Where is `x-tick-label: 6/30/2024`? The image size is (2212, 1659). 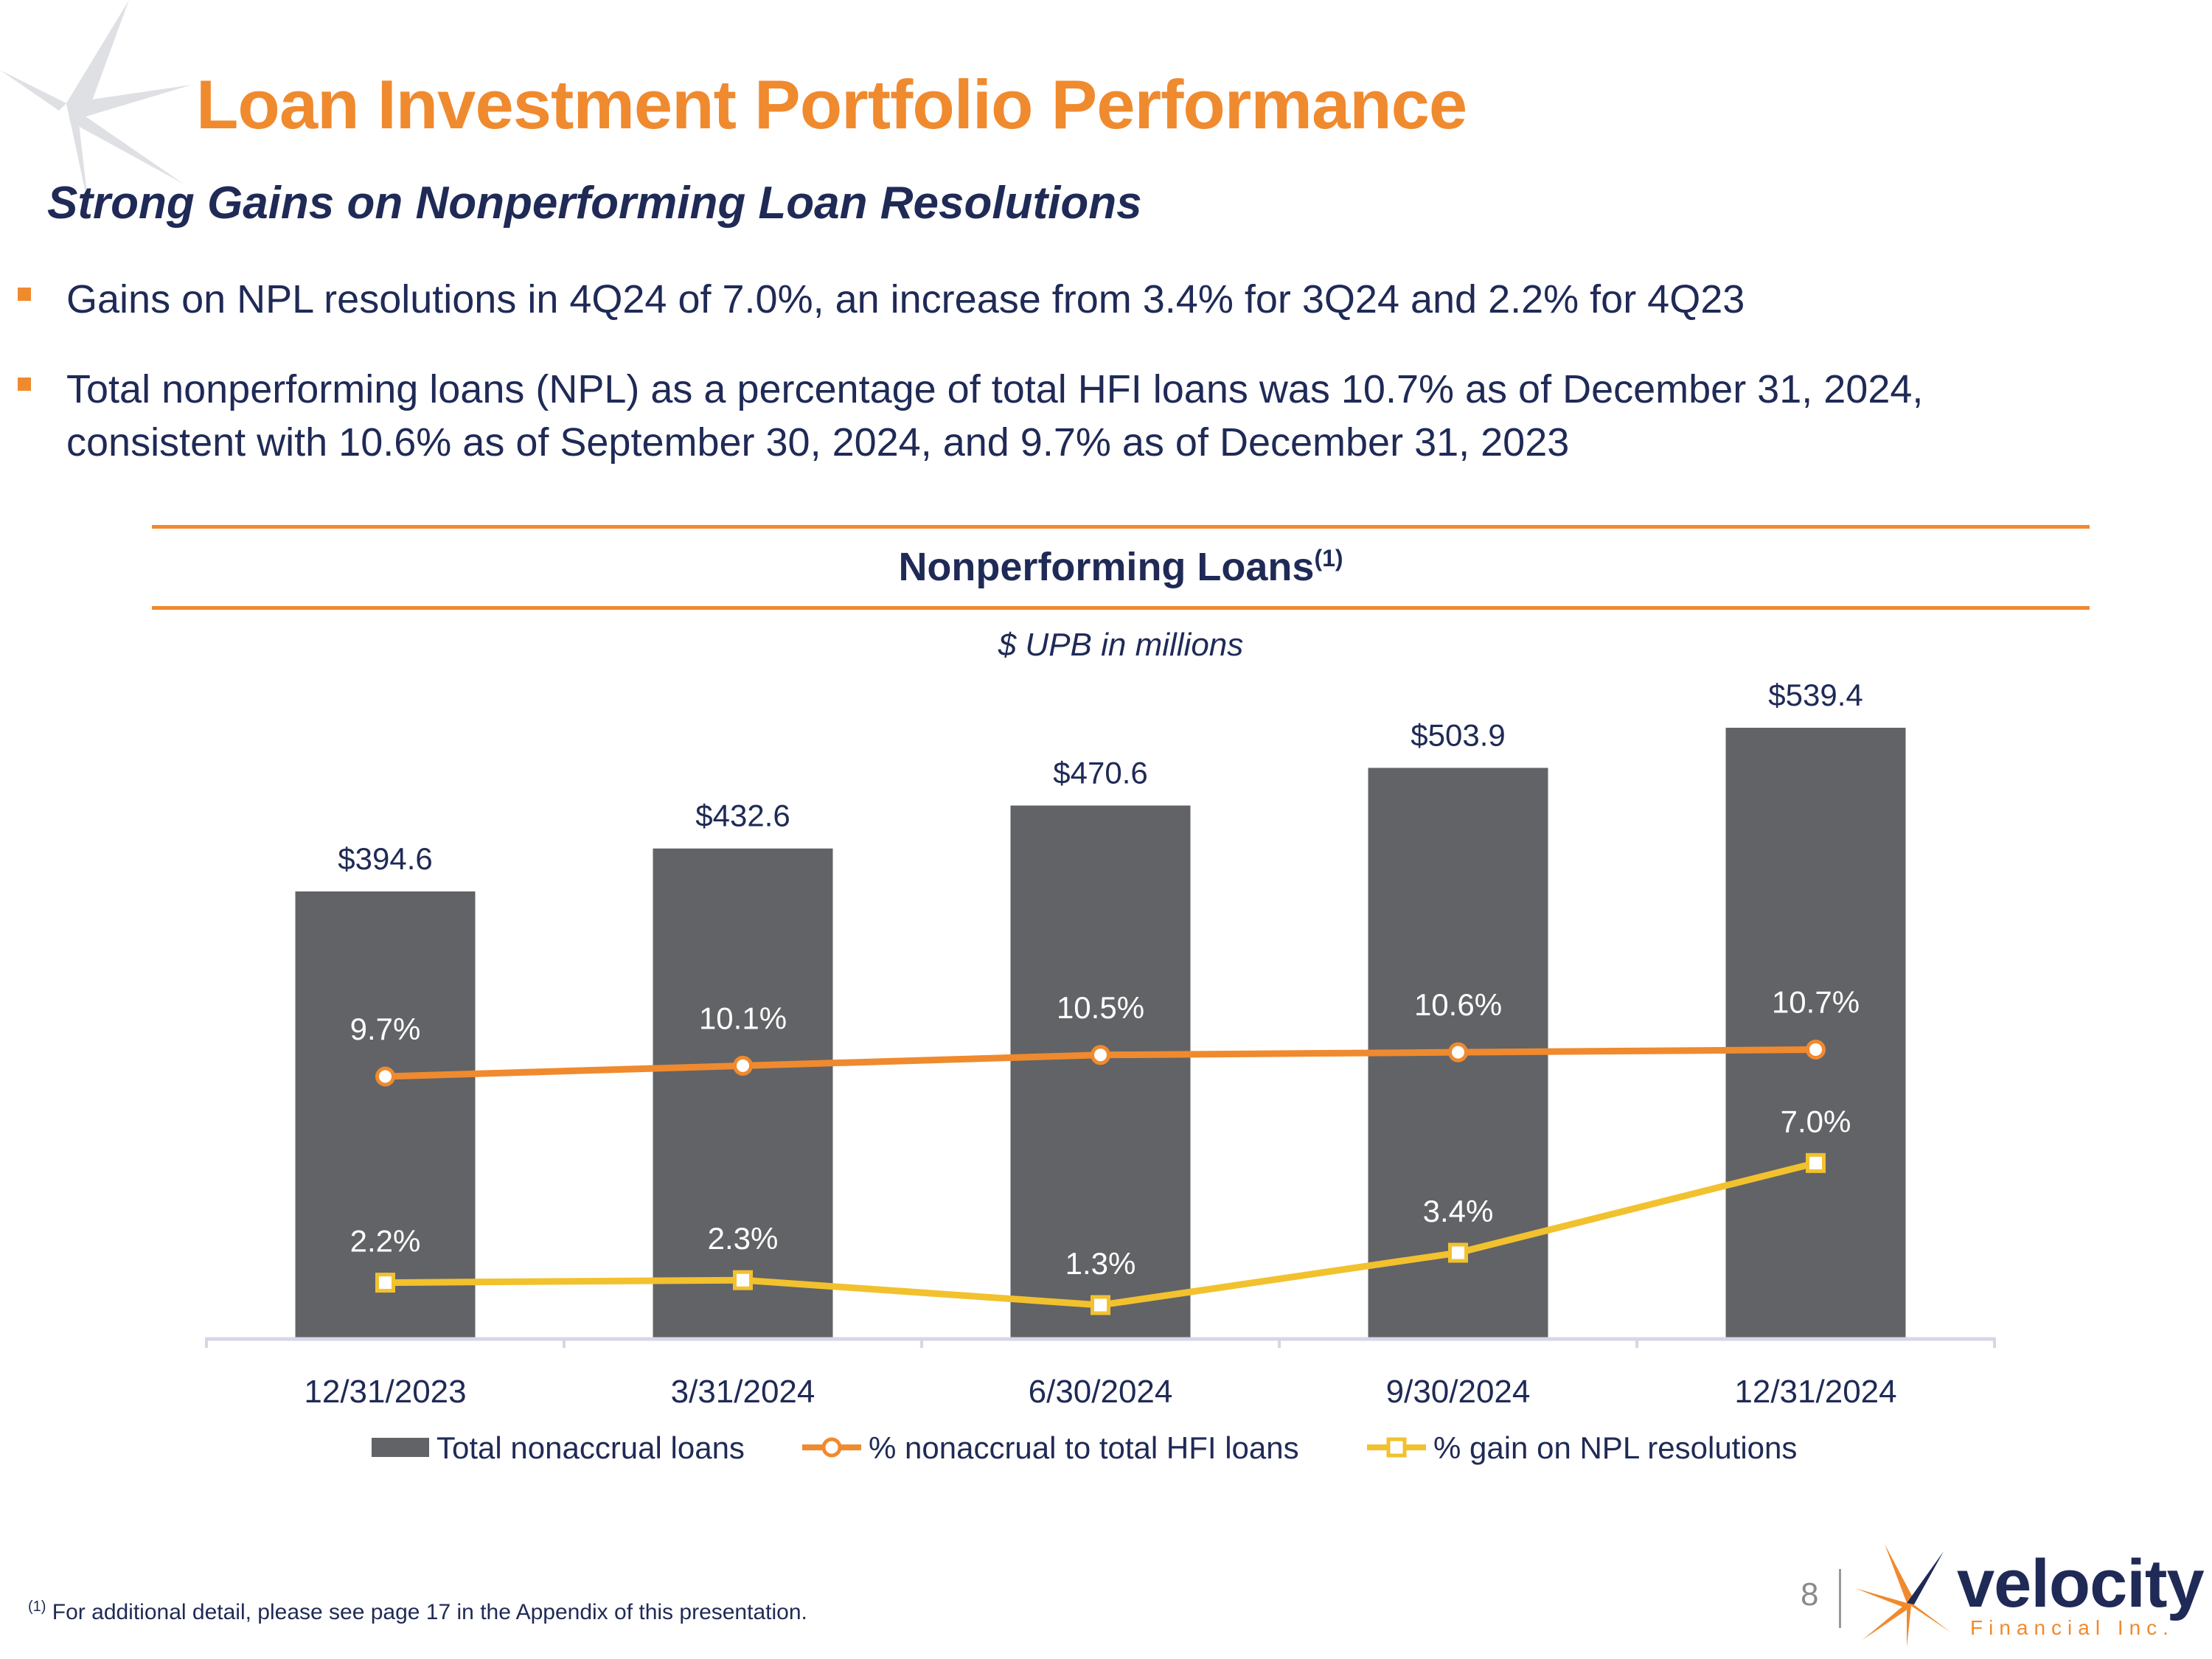 x-tick-label: 6/30/2024 is located at coordinates (1101, 1392).